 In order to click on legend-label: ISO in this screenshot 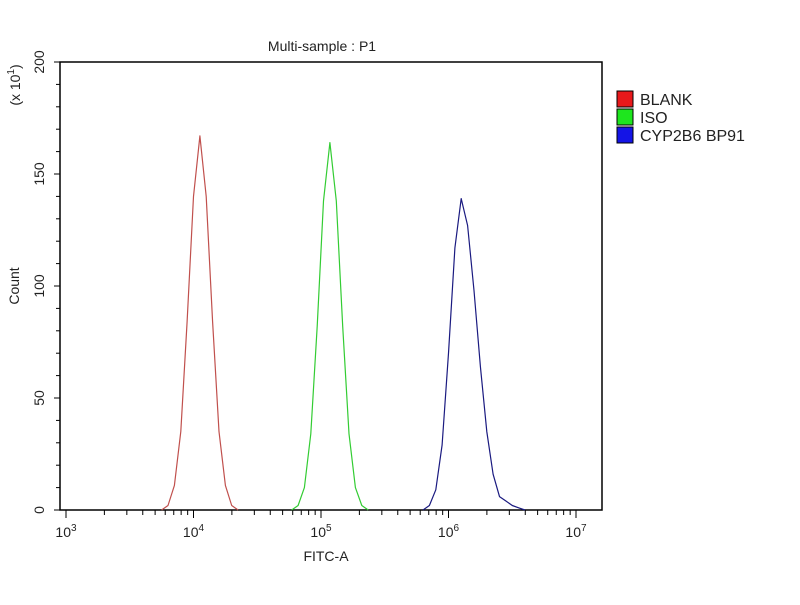, I will do `click(654, 118)`.